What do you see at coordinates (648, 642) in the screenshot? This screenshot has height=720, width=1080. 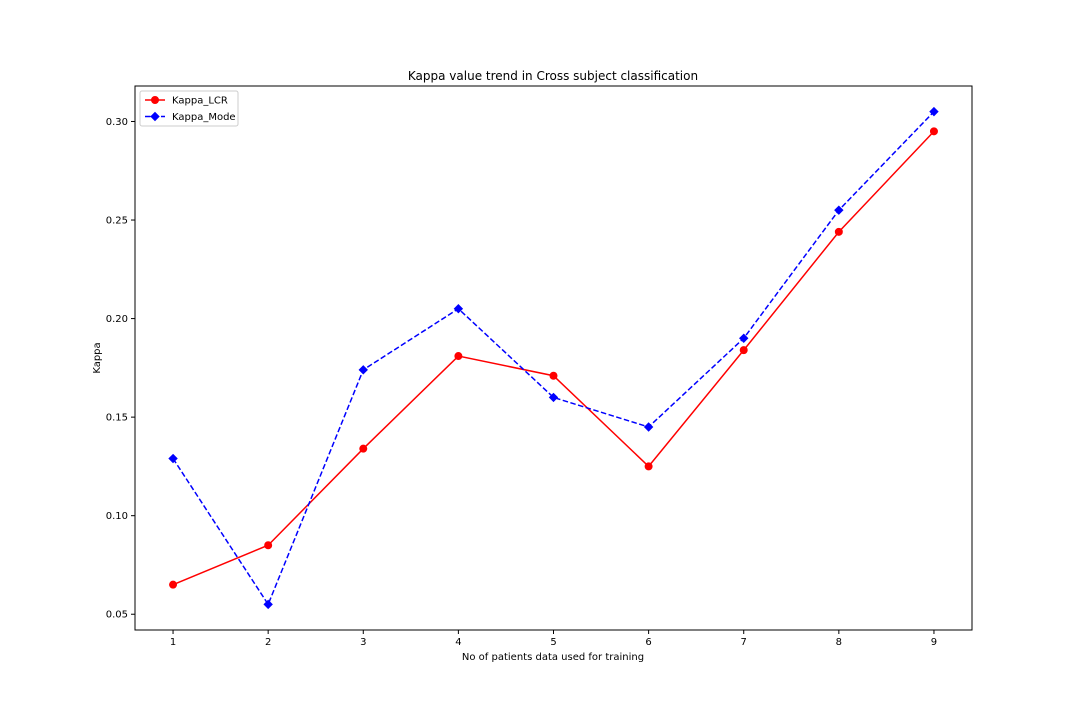 I see `x-tick-label: 6` at bounding box center [648, 642].